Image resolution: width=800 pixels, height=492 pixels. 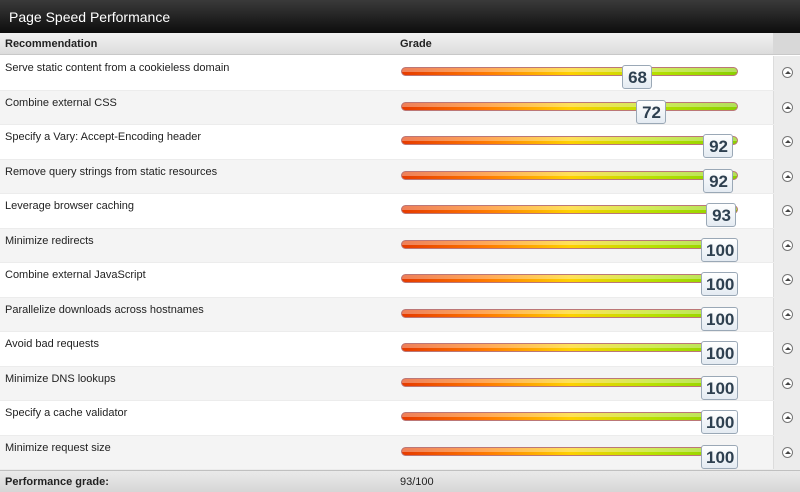 I want to click on performance-grade-value: 93/100, so click(x=417, y=482).